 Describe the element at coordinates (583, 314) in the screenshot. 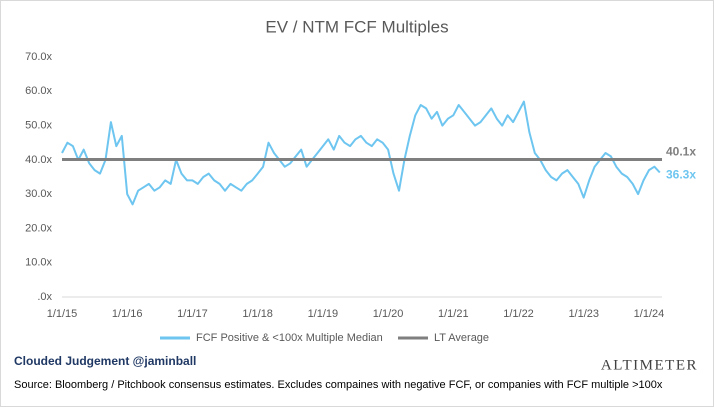

I see `x-tick-label: 1/1/23` at that location.